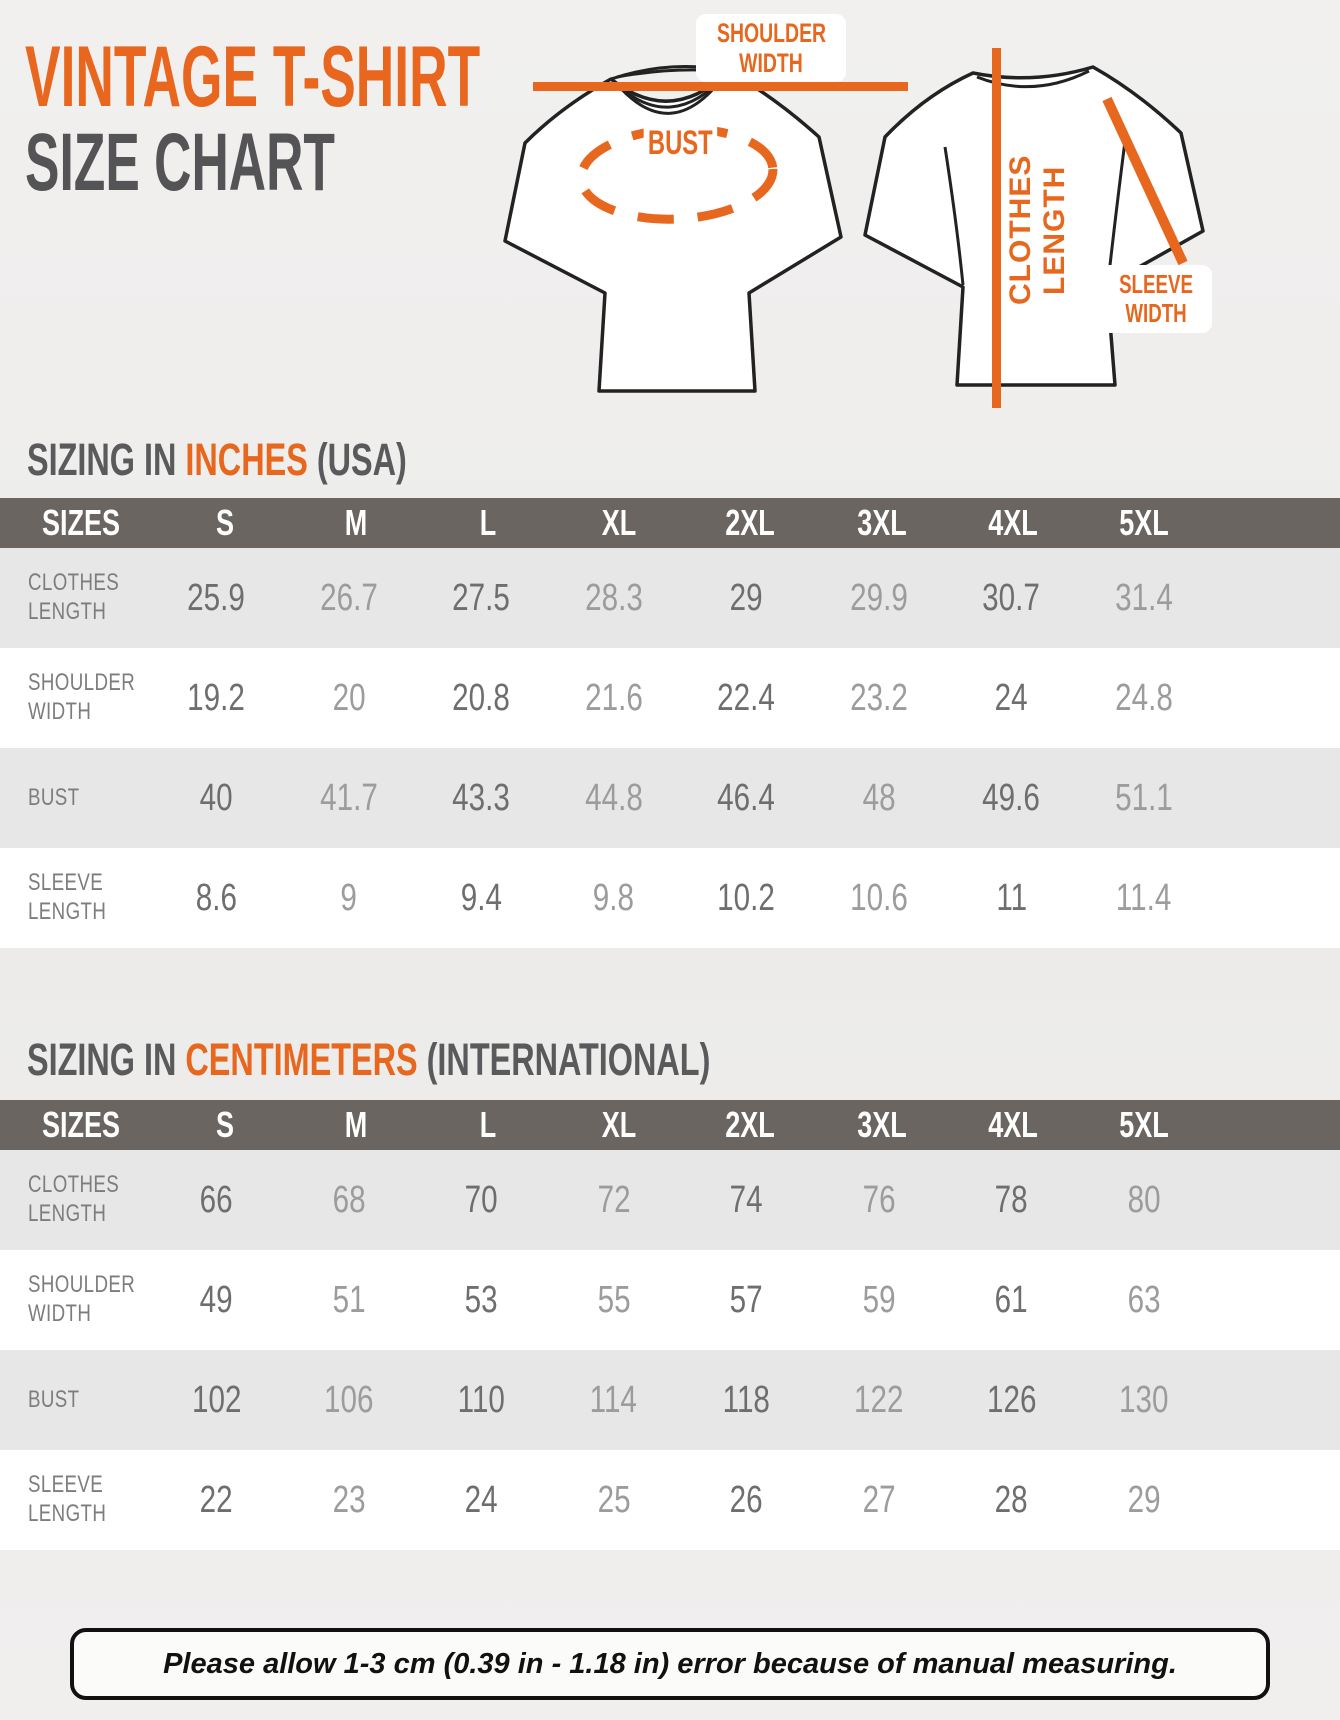 Image resolution: width=1340 pixels, height=1720 pixels. I want to click on sleeve-width-line, so click(1145, 181).